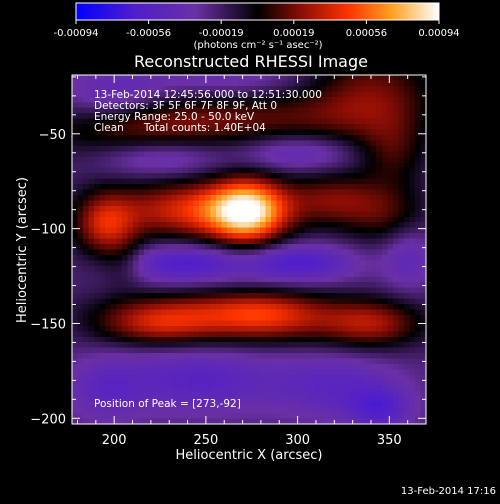  What do you see at coordinates (366, 33) in the screenshot?
I see `colorbar-tick-label: 0.00056` at bounding box center [366, 33].